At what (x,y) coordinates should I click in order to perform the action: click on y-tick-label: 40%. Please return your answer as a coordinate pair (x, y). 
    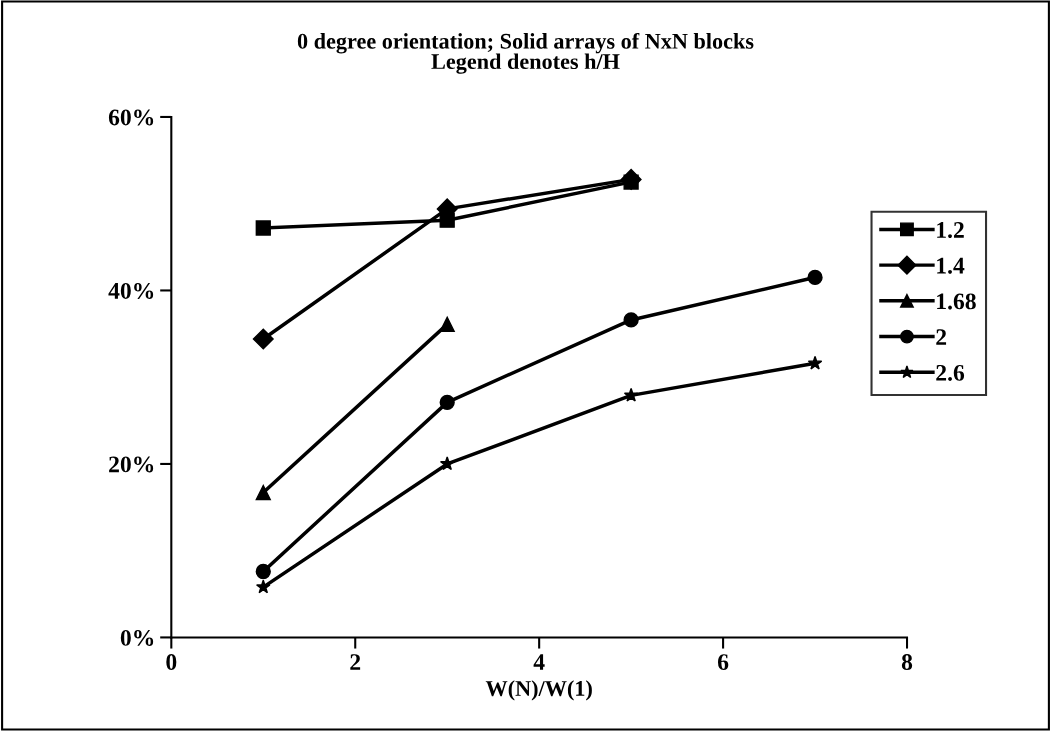
    Looking at the image, I should click on (131, 290).